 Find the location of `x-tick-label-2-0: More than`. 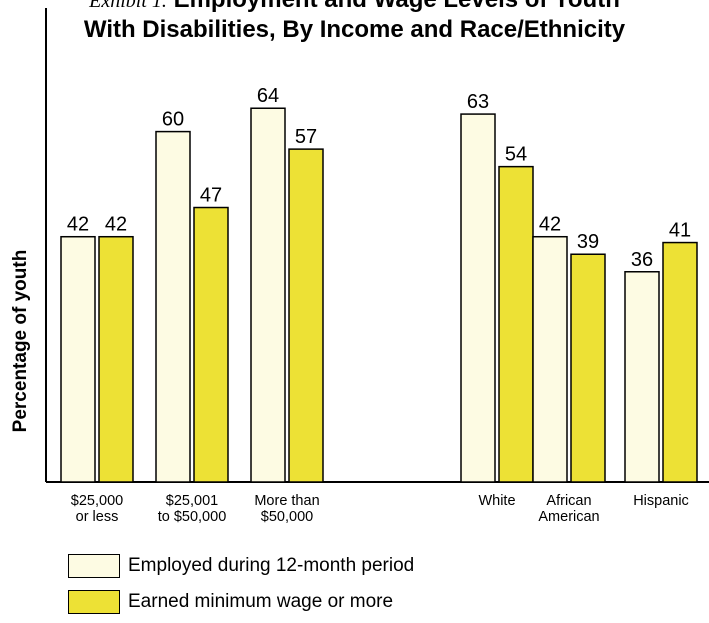

x-tick-label-2-0: More than is located at coordinates (286, 501).